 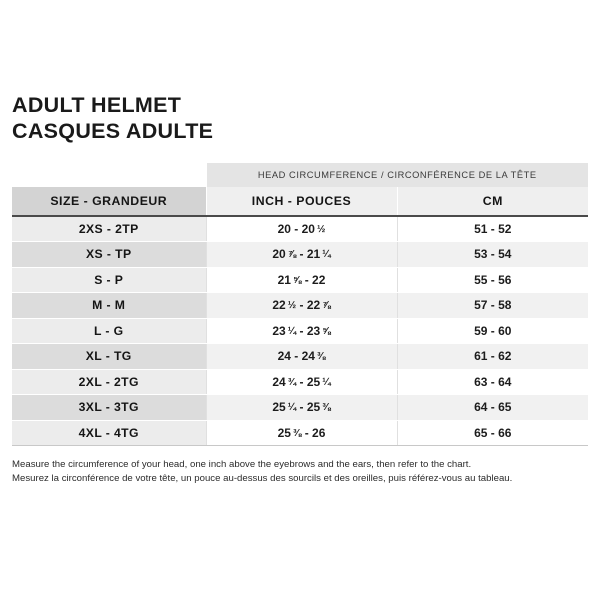 I want to click on cell-size: L - G, so click(x=109, y=331).